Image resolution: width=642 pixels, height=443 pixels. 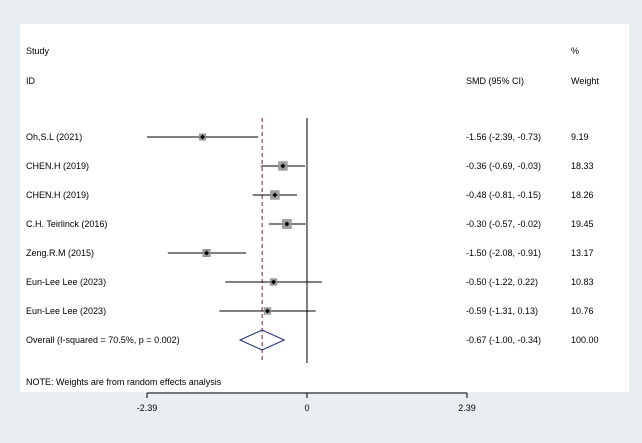 I want to click on header-study: Study, so click(x=38, y=51).